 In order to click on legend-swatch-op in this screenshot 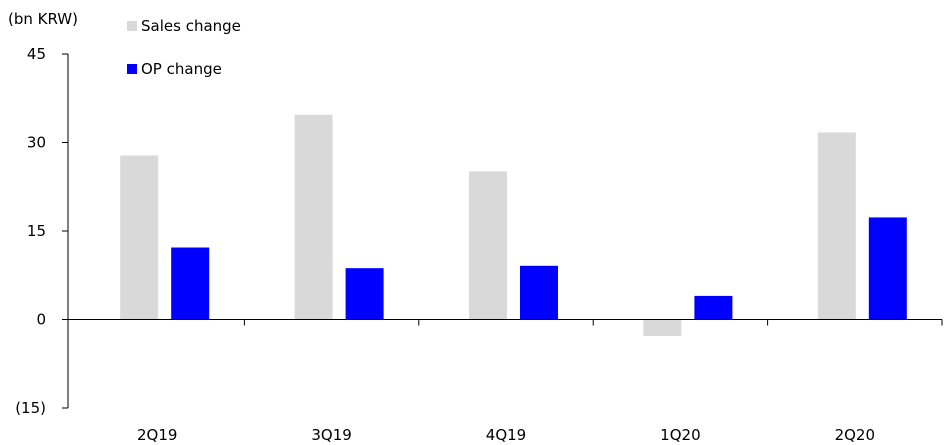, I will do `click(132, 69)`.